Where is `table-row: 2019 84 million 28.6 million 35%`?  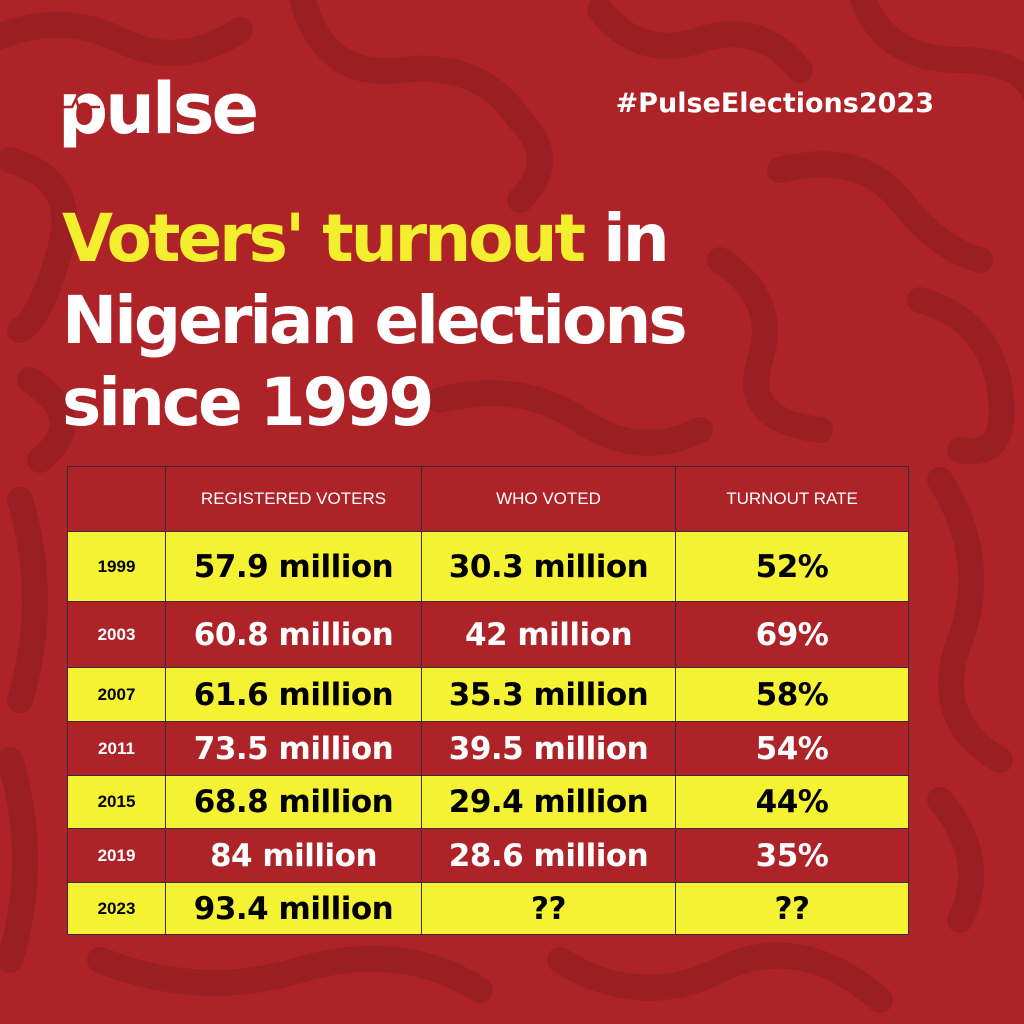
table-row: 2019 84 million 28.6 million 35% is located at coordinates (488, 855).